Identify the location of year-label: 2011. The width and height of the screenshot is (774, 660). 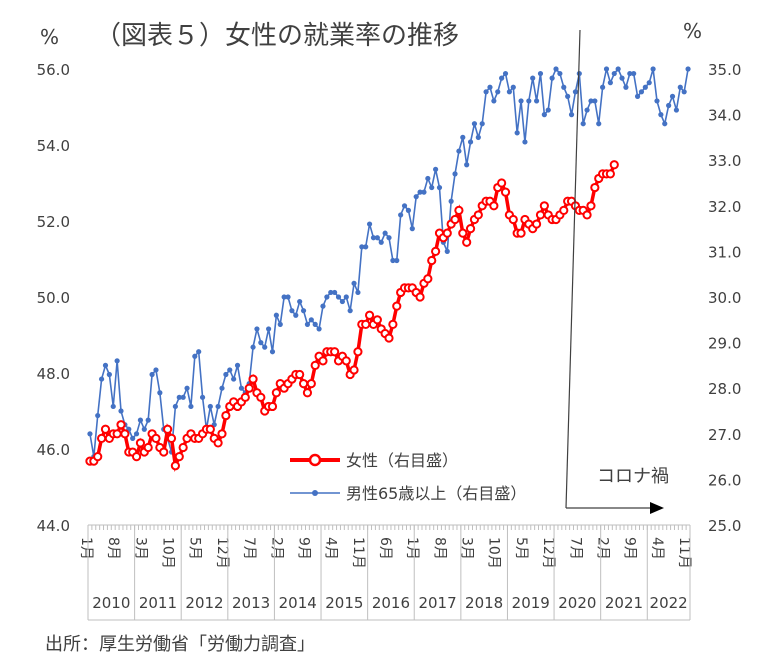
(158, 603).